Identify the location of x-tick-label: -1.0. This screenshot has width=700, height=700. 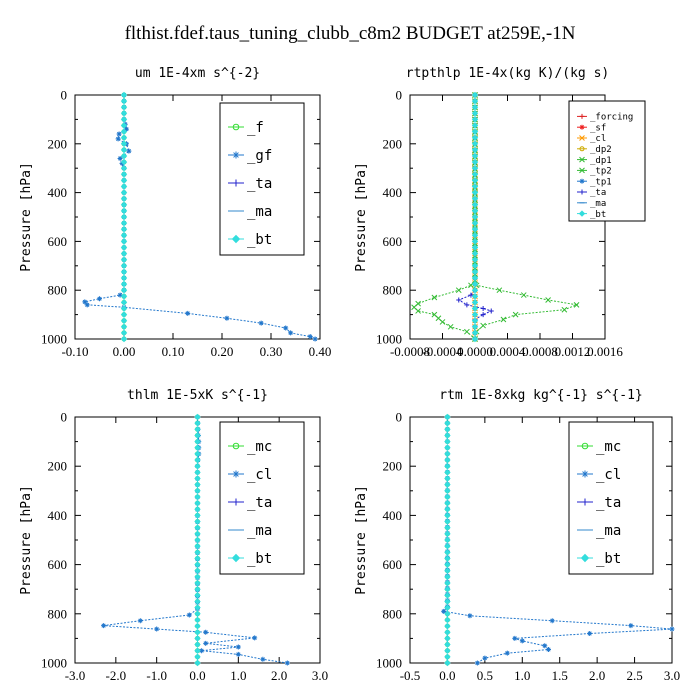
(156, 675).